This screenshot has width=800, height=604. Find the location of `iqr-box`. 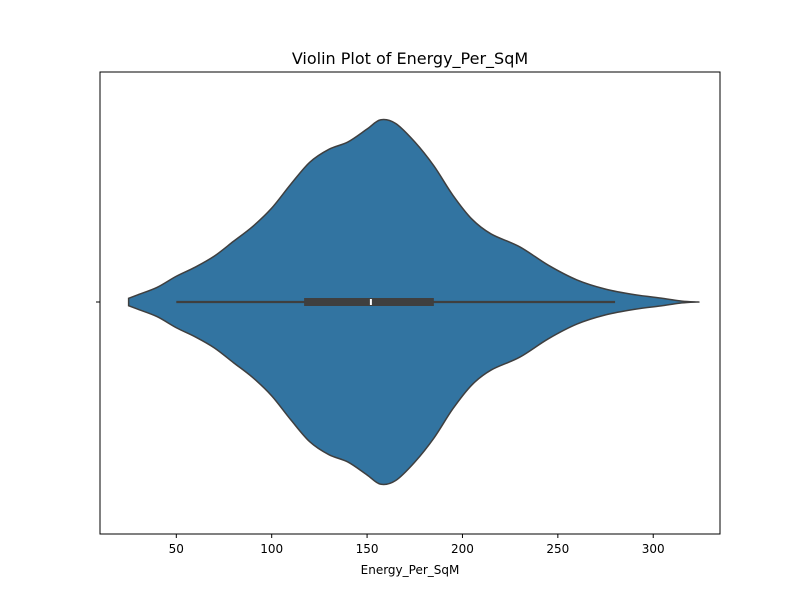

iqr-box is located at coordinates (369, 302).